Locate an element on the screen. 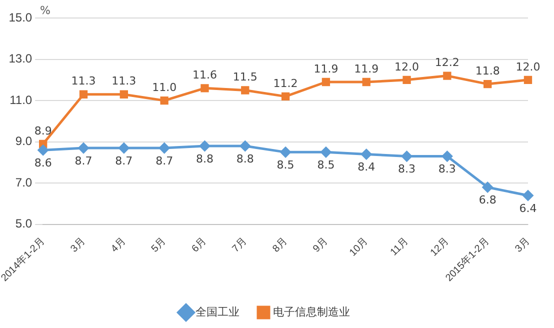  x-tick-label: 5月 is located at coordinates (159, 245).